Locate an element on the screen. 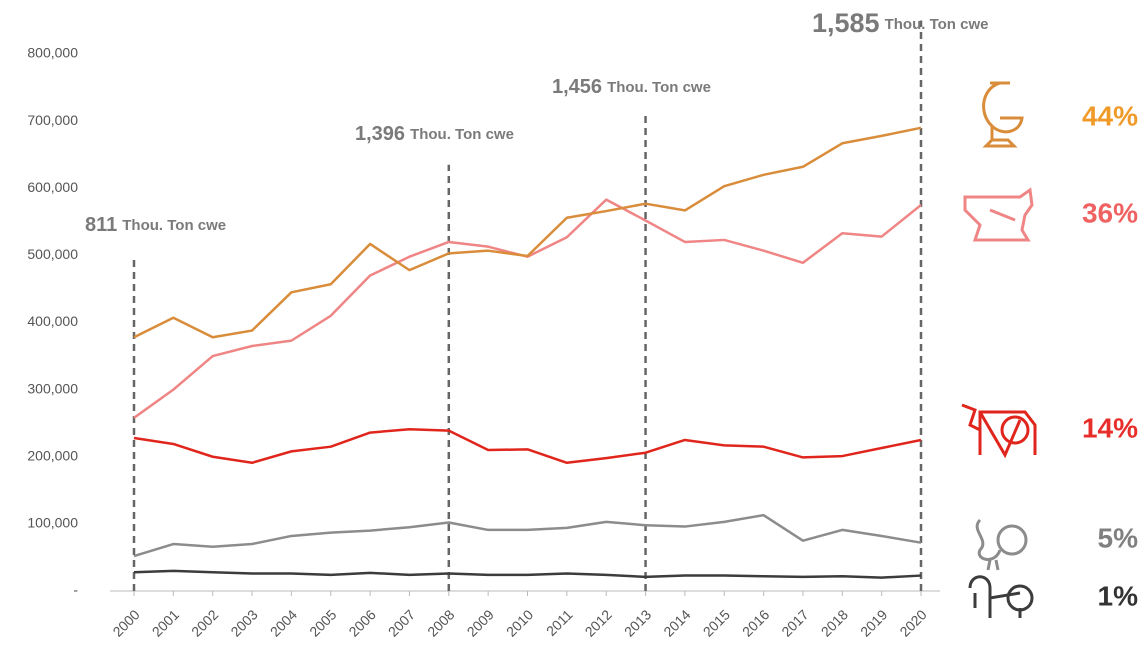 The height and width of the screenshot is (646, 1141). annotation: 811 Thou. Ton cwe is located at coordinates (155, 225).